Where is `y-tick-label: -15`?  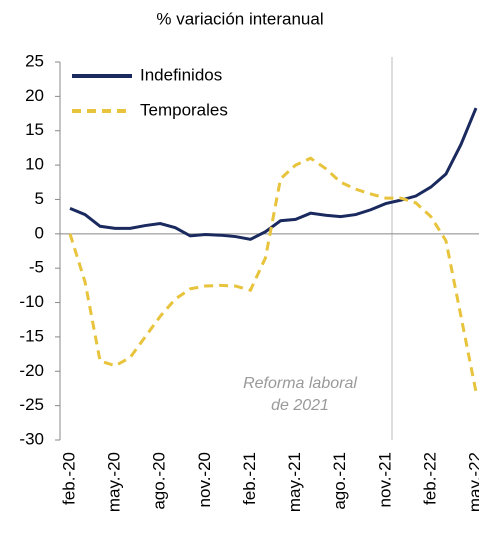 y-tick-label: -15 is located at coordinates (31, 335).